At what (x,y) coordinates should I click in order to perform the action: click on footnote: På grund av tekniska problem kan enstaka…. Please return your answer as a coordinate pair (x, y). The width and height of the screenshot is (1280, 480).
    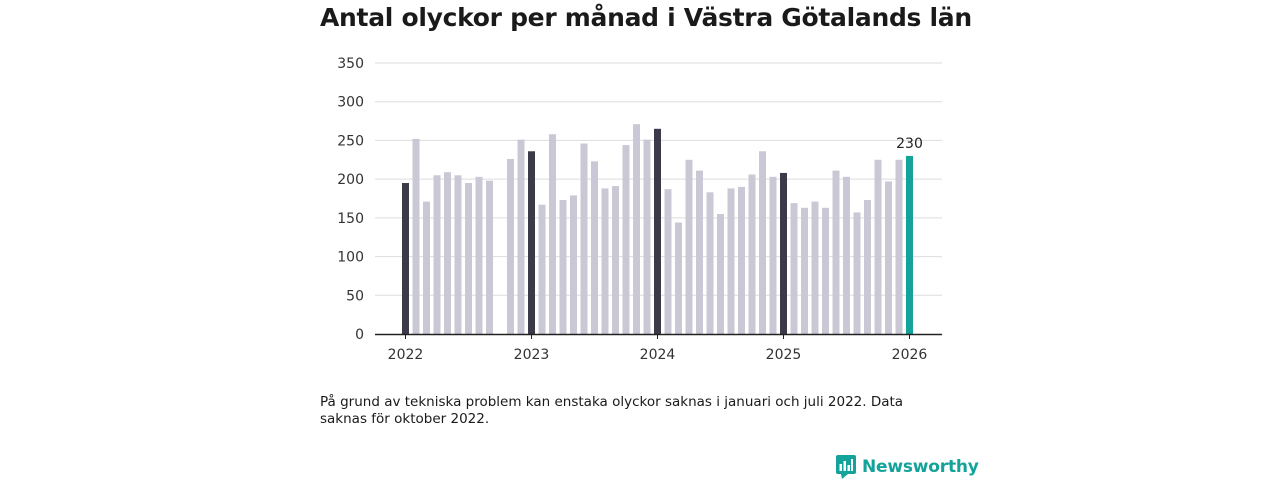
    Looking at the image, I should click on (612, 410).